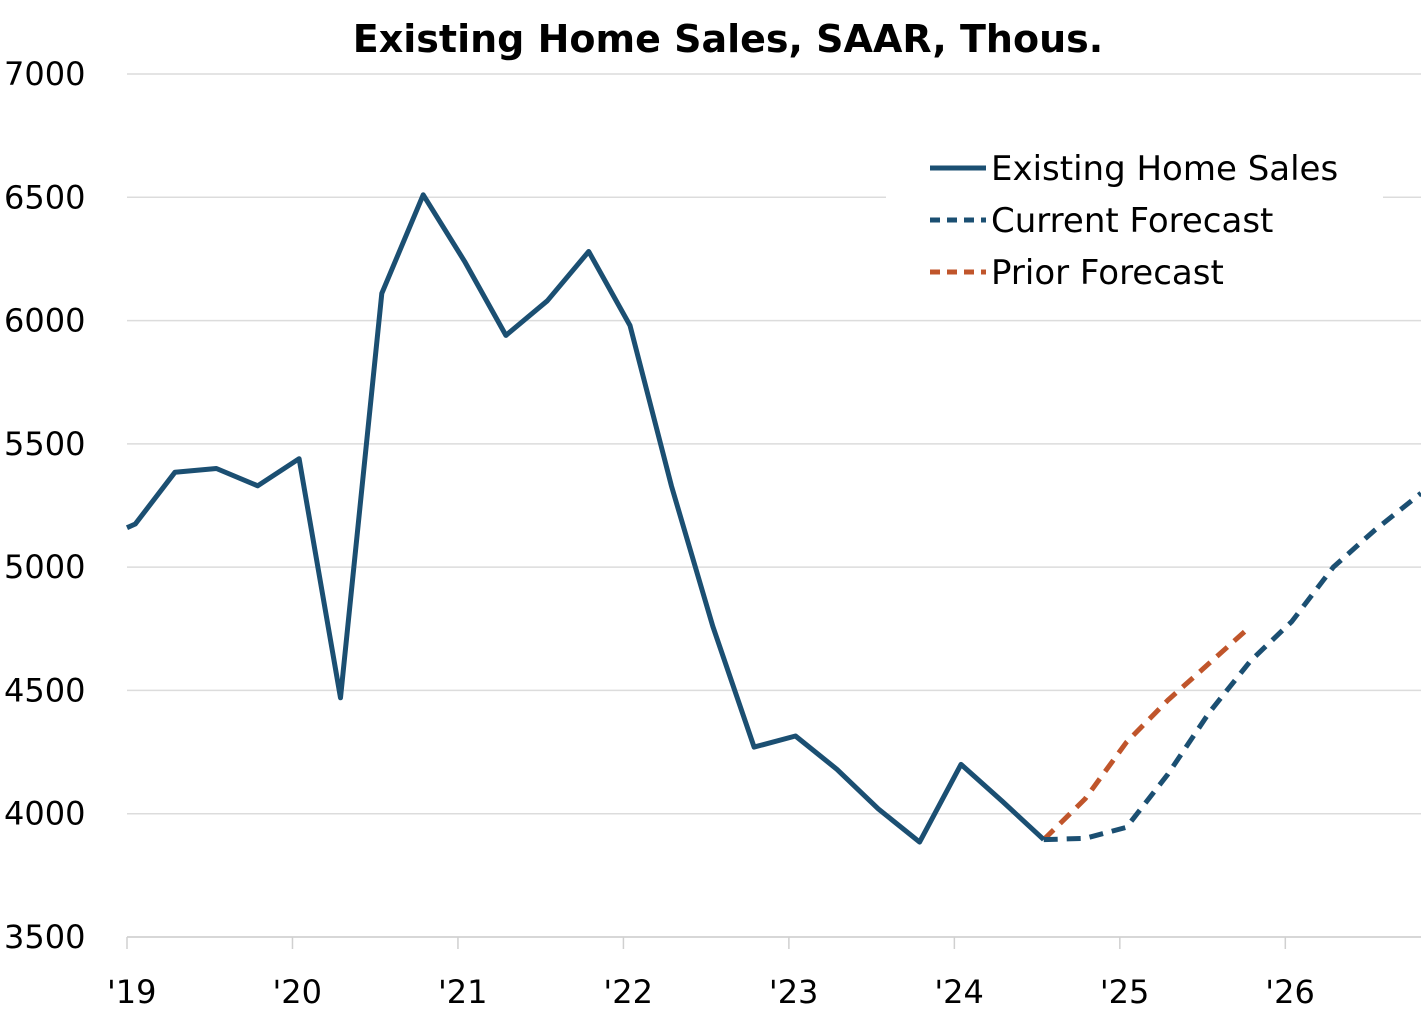 This screenshot has width=1421, height=1030. I want to click on series-line-current-forecast, so click(1232, 667).